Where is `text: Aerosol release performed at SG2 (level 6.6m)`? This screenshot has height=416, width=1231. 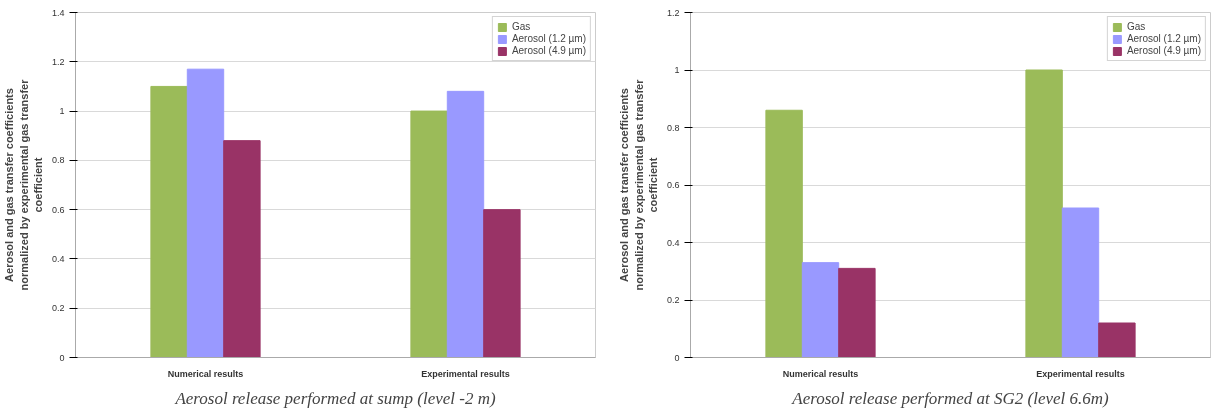 text: Aerosol release performed at SG2 (level 6.6m) is located at coordinates (950, 398).